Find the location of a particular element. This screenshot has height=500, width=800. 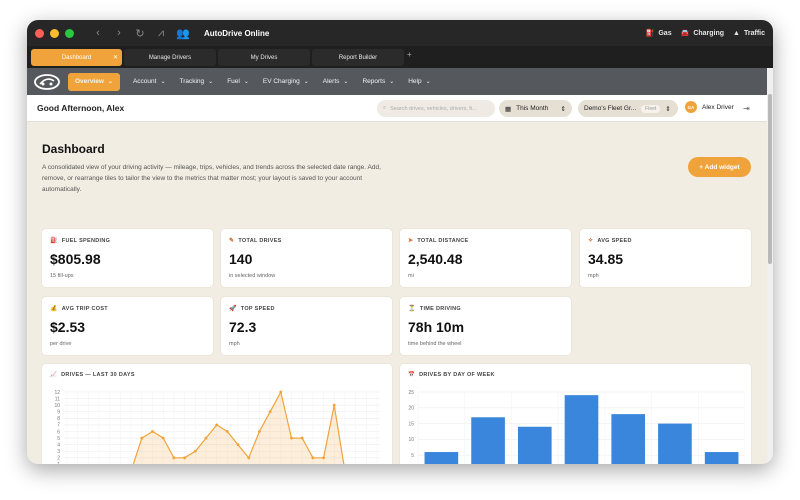

user-name: Alex Driver is located at coordinates (718, 107).